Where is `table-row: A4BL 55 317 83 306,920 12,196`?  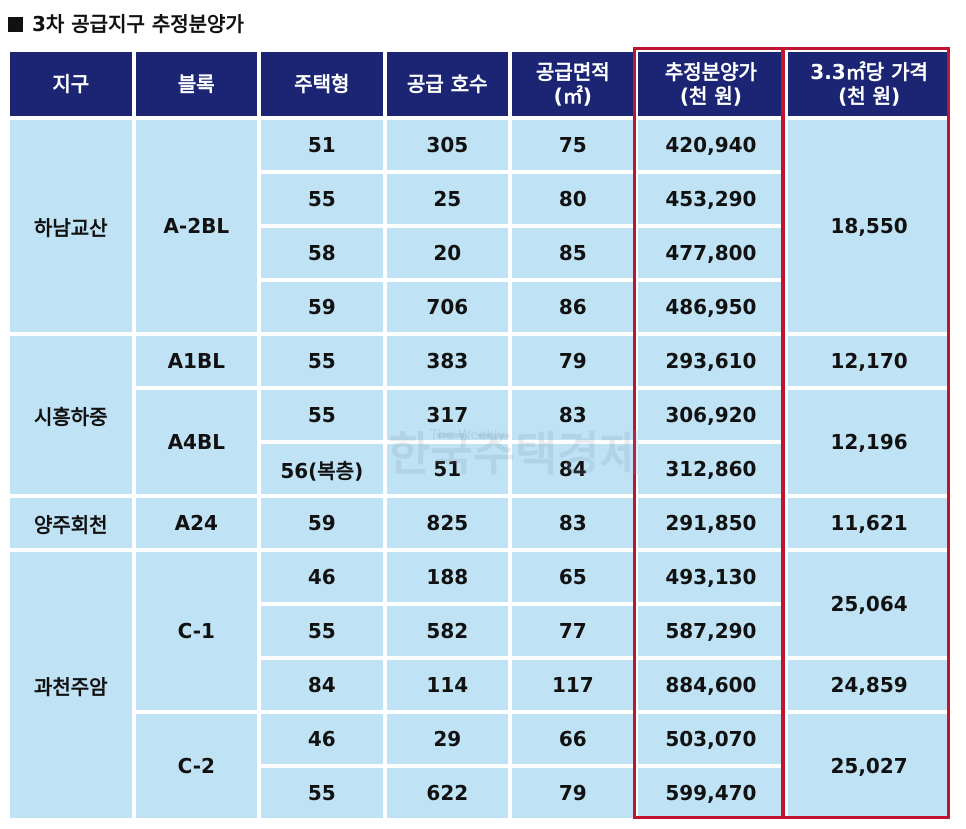 table-row: A4BL 55 317 83 306,920 12,196 is located at coordinates (480, 442).